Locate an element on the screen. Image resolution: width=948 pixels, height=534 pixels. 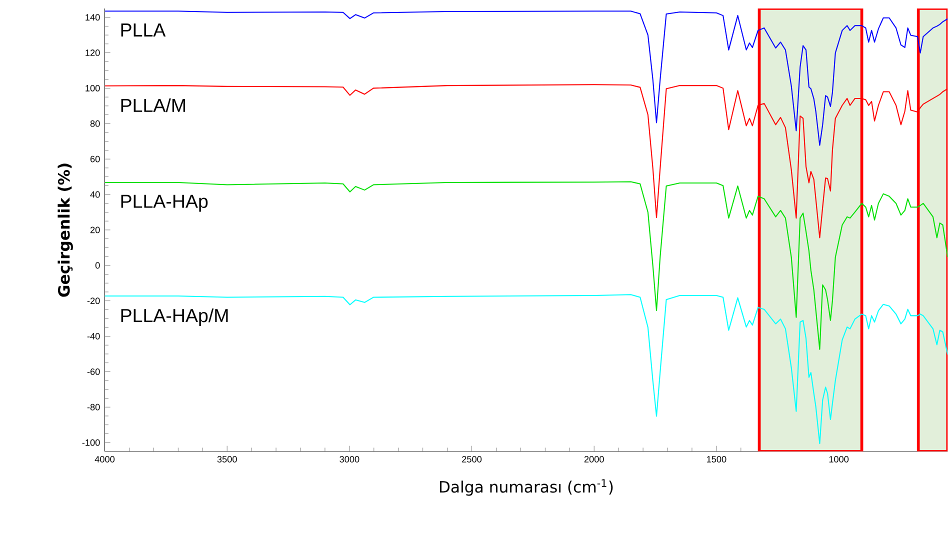
y-tick-label: 0 is located at coordinates (97, 265).